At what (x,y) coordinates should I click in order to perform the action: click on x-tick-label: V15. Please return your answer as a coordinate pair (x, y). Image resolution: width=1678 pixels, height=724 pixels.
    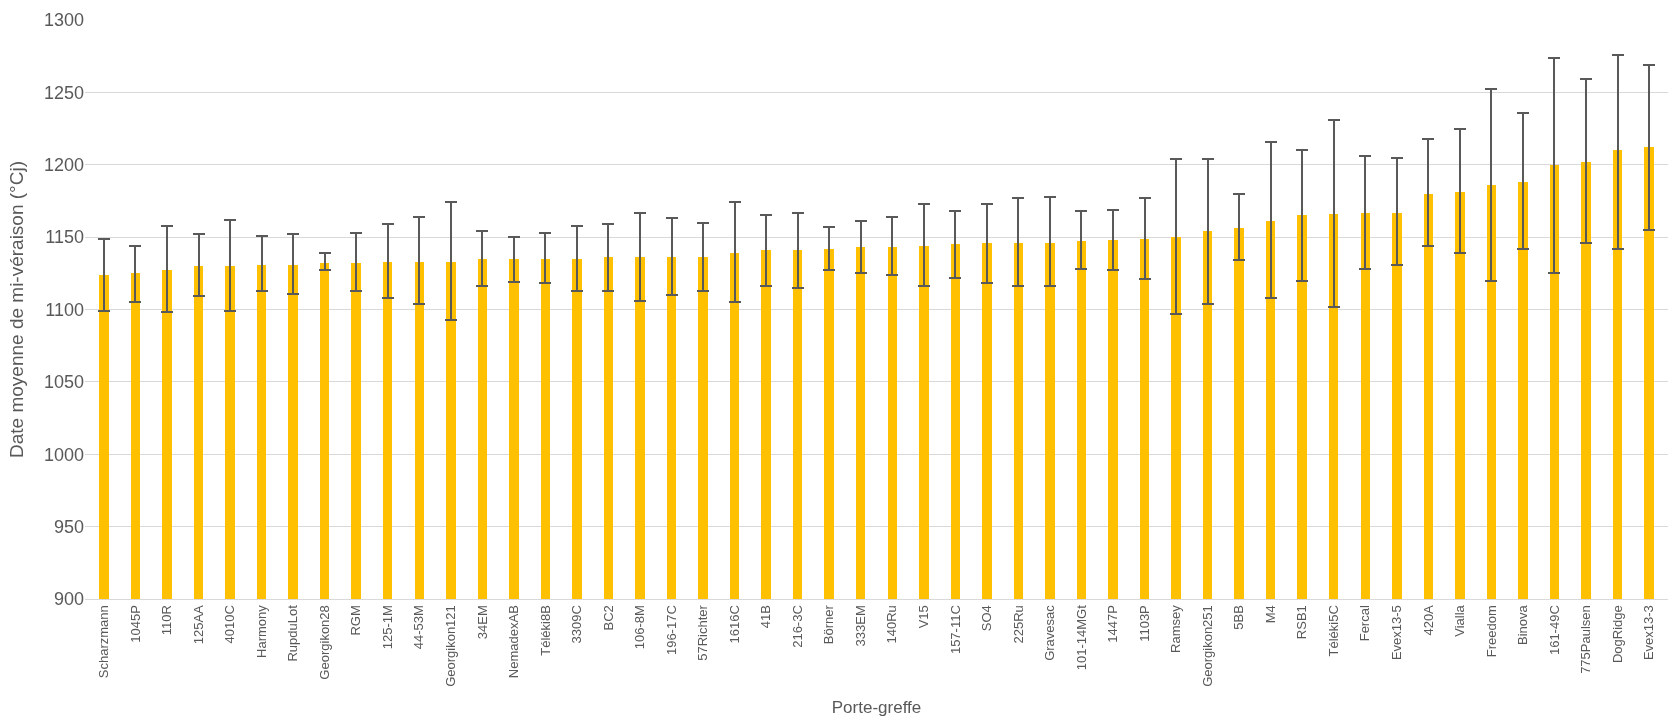
    Looking at the image, I should click on (924, 617).